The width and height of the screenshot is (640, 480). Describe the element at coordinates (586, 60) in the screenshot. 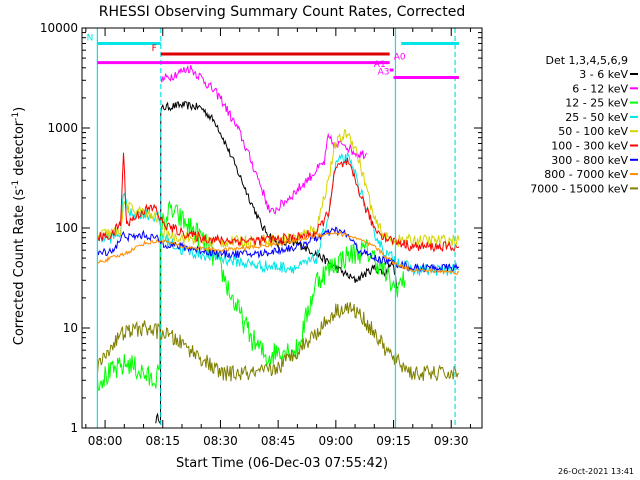

I see `legend-header: Det 1,3,4,5,6,9` at that location.